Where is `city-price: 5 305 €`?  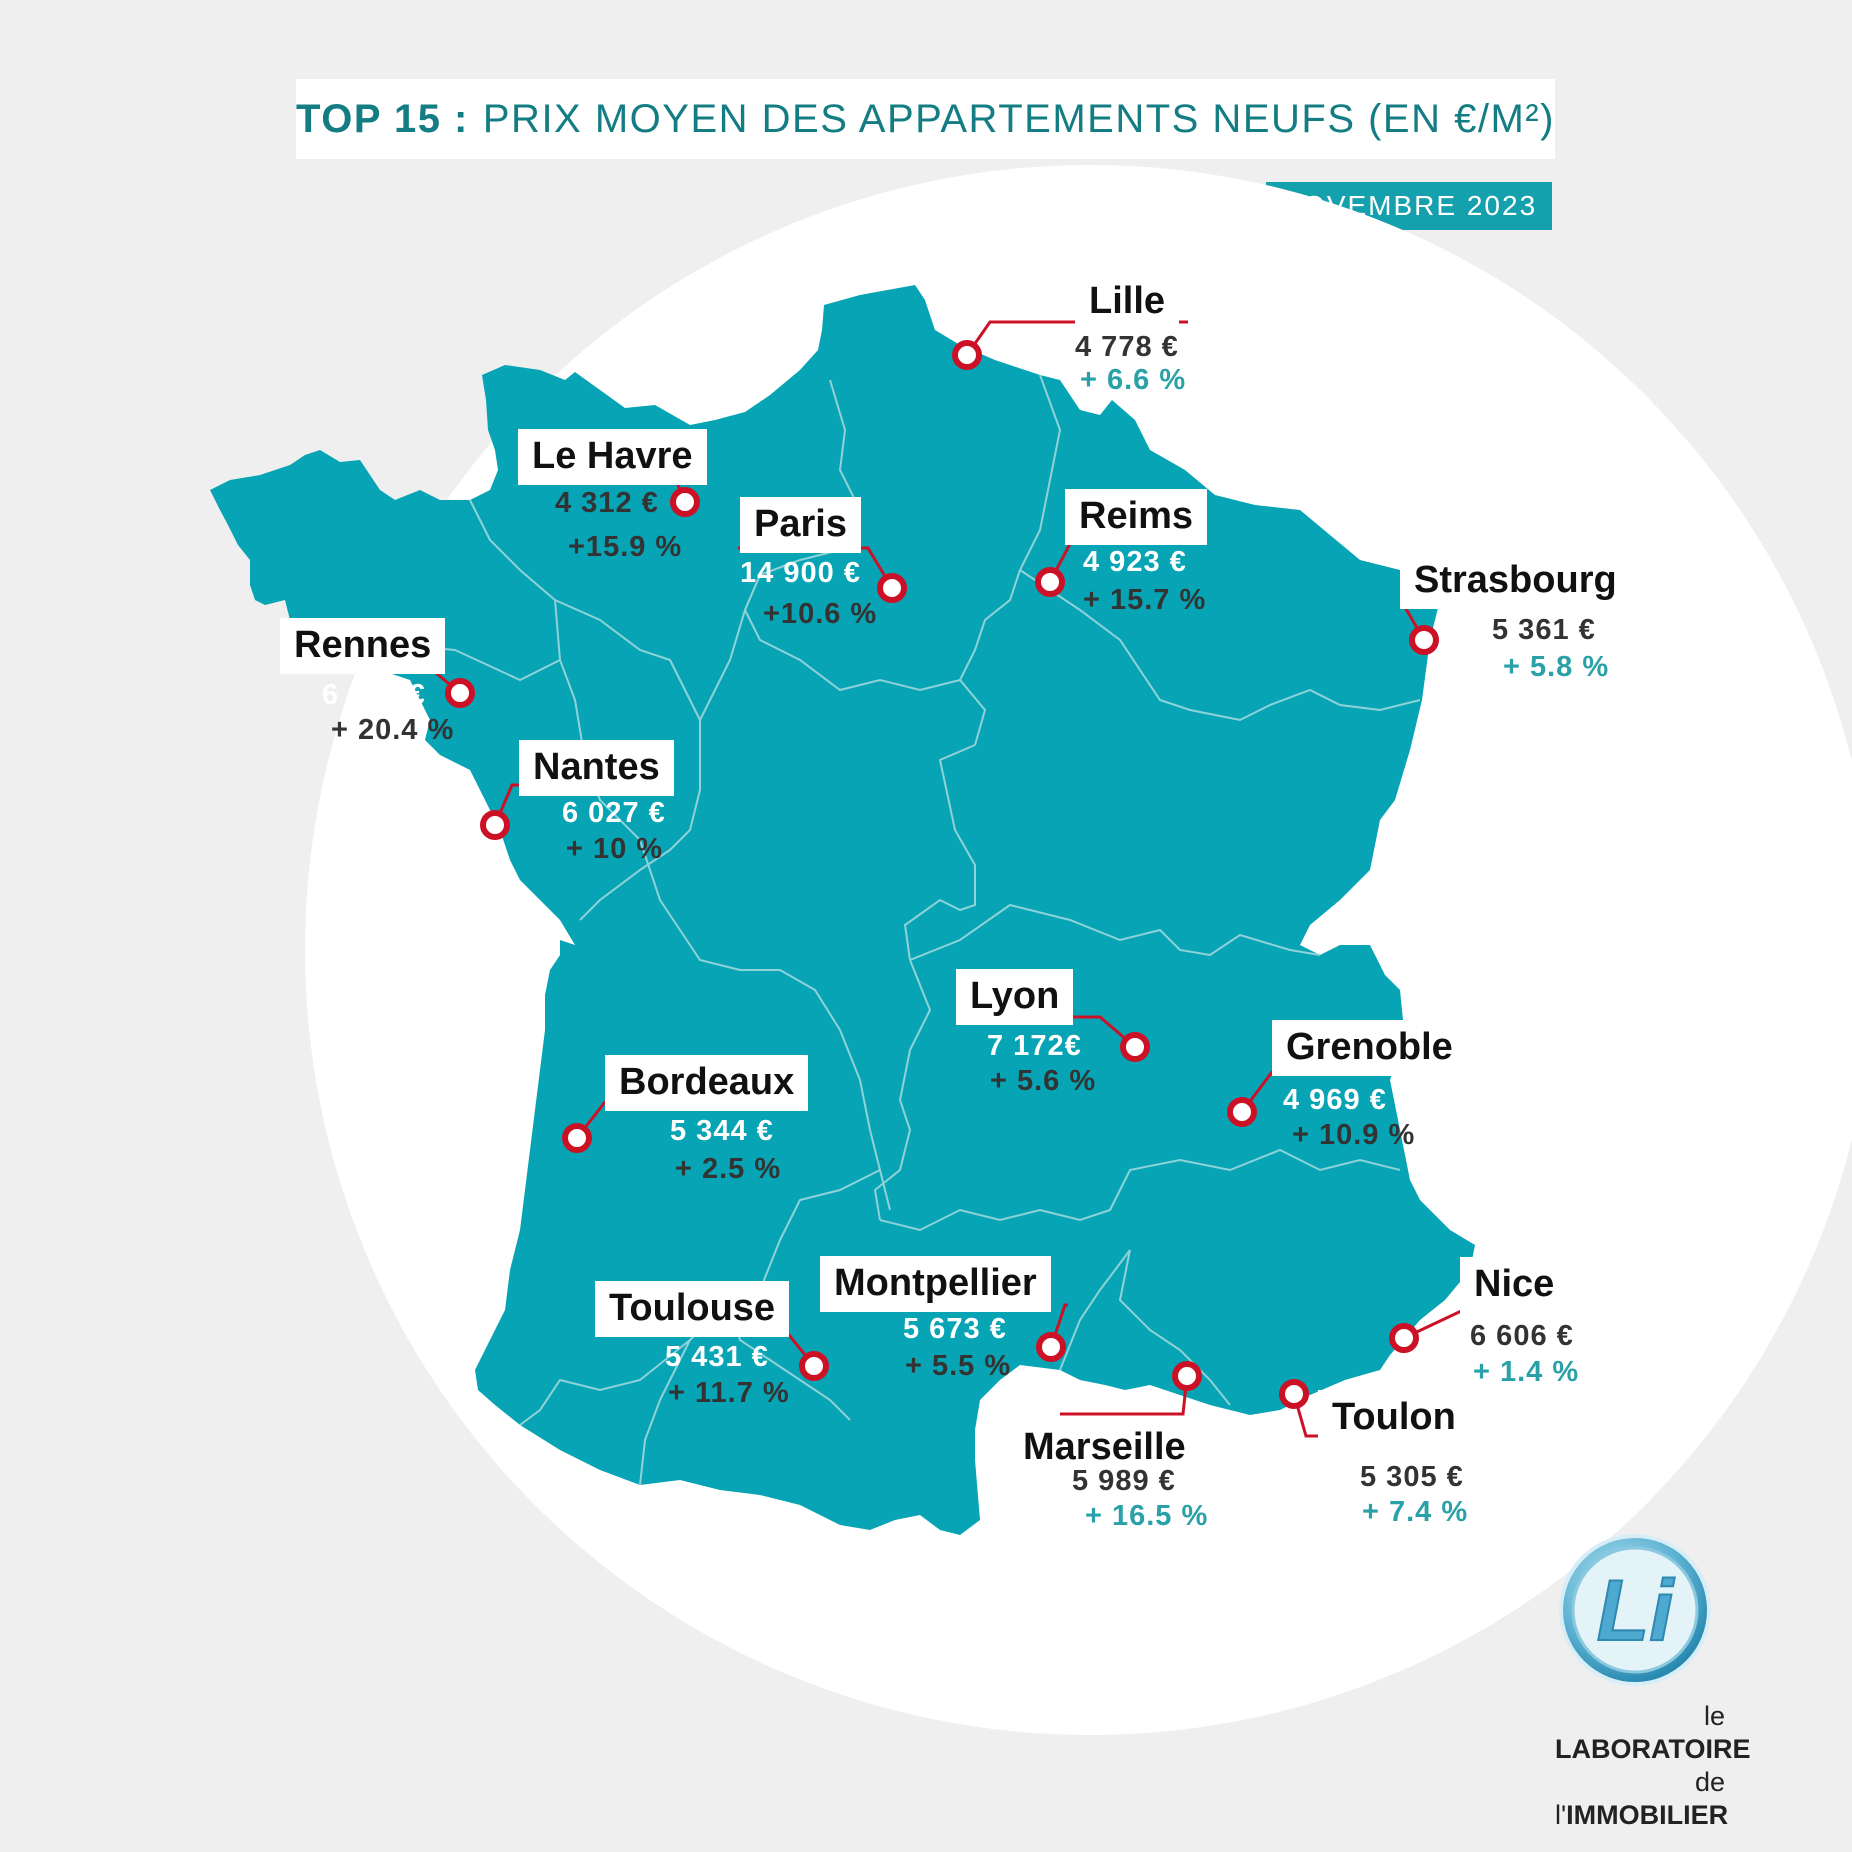
city-price: 5 305 € is located at coordinates (1412, 1477).